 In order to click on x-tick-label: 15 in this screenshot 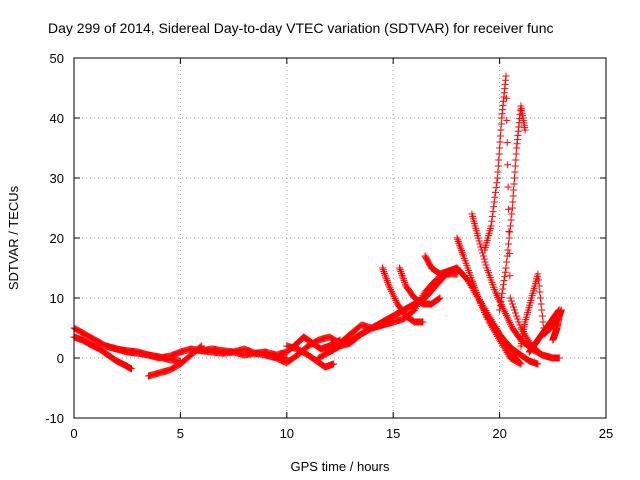, I will do `click(393, 433)`.